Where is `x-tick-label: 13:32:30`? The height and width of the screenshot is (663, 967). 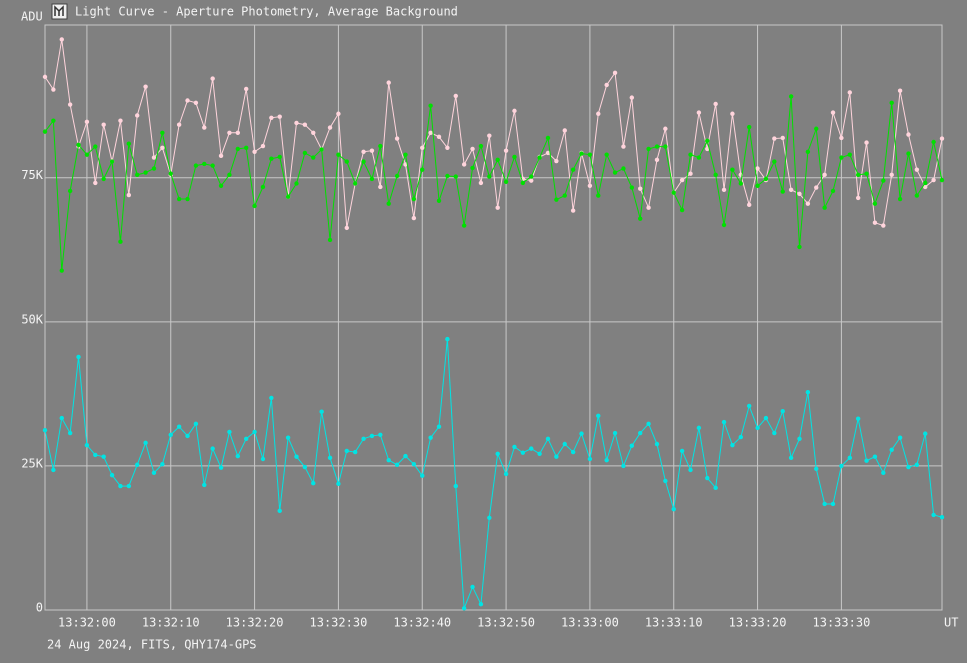
x-tick-label: 13:32:30 is located at coordinates (339, 623).